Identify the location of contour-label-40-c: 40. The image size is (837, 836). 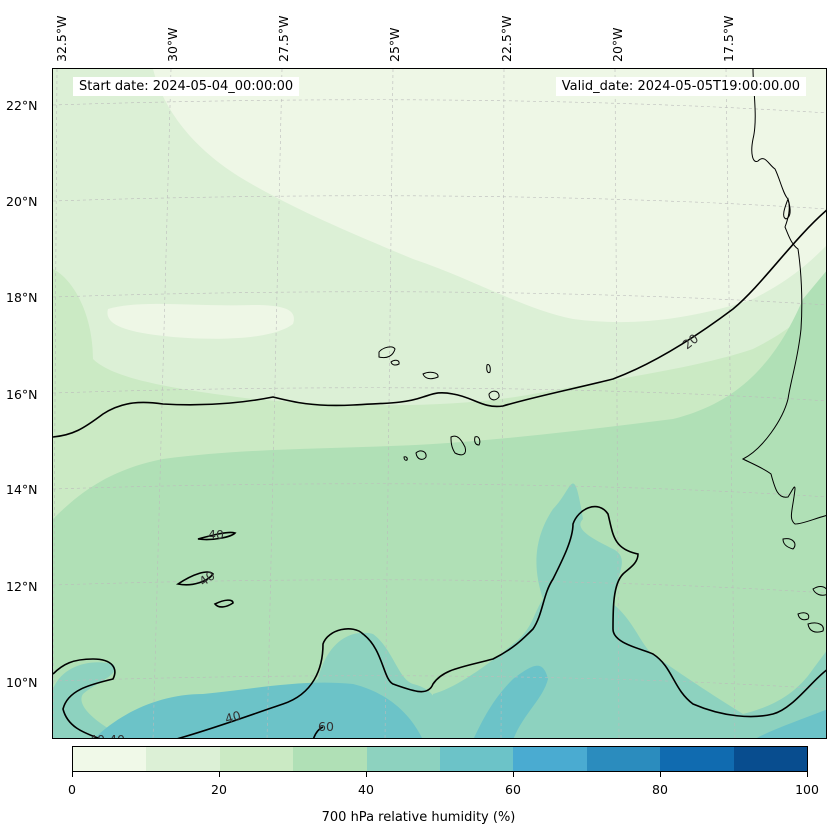
(232, 717).